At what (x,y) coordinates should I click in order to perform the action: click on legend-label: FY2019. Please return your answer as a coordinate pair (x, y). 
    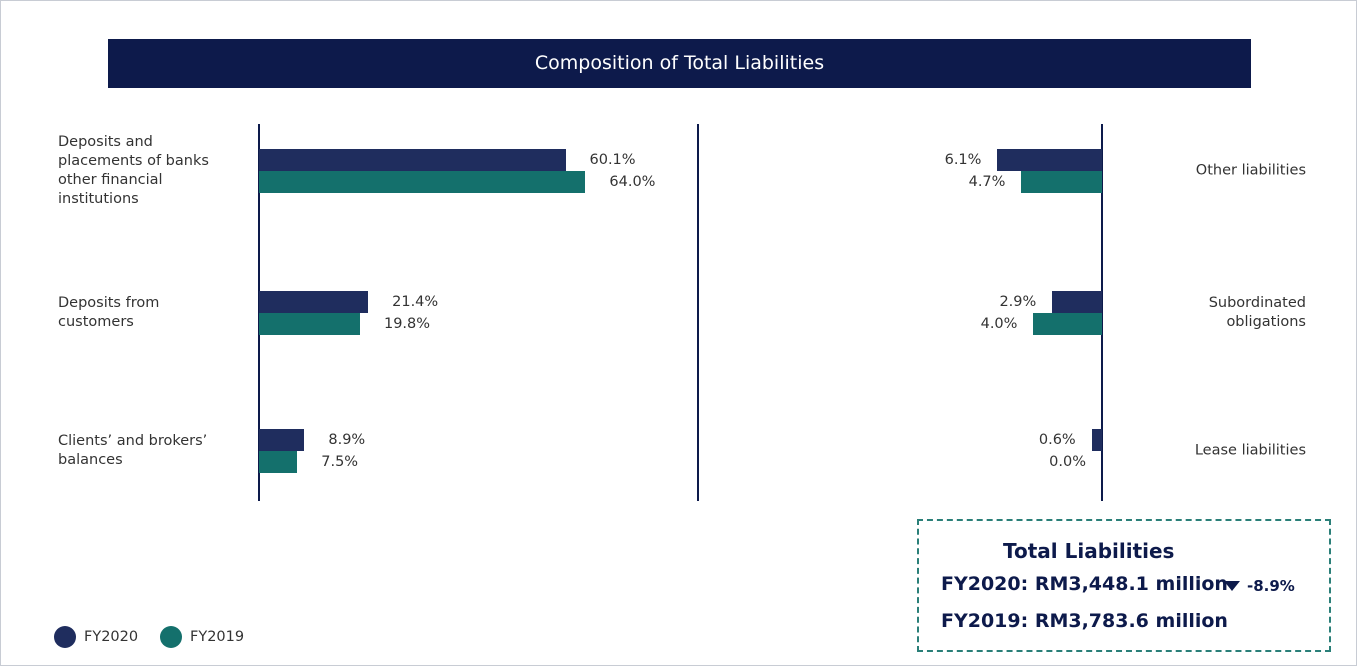
    Looking at the image, I should click on (217, 637).